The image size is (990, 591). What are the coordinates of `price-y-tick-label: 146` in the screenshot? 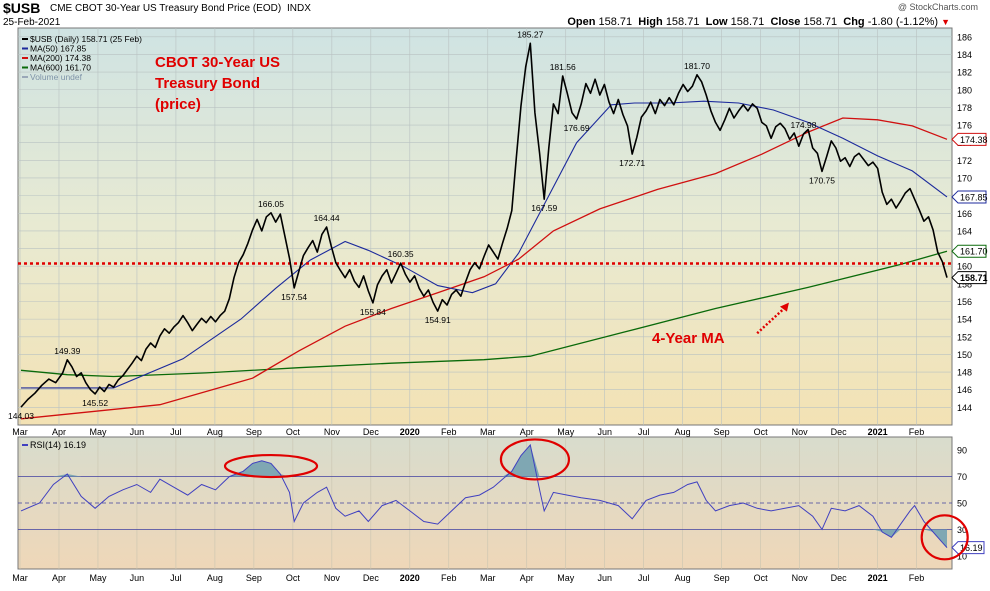 It's located at (964, 390).